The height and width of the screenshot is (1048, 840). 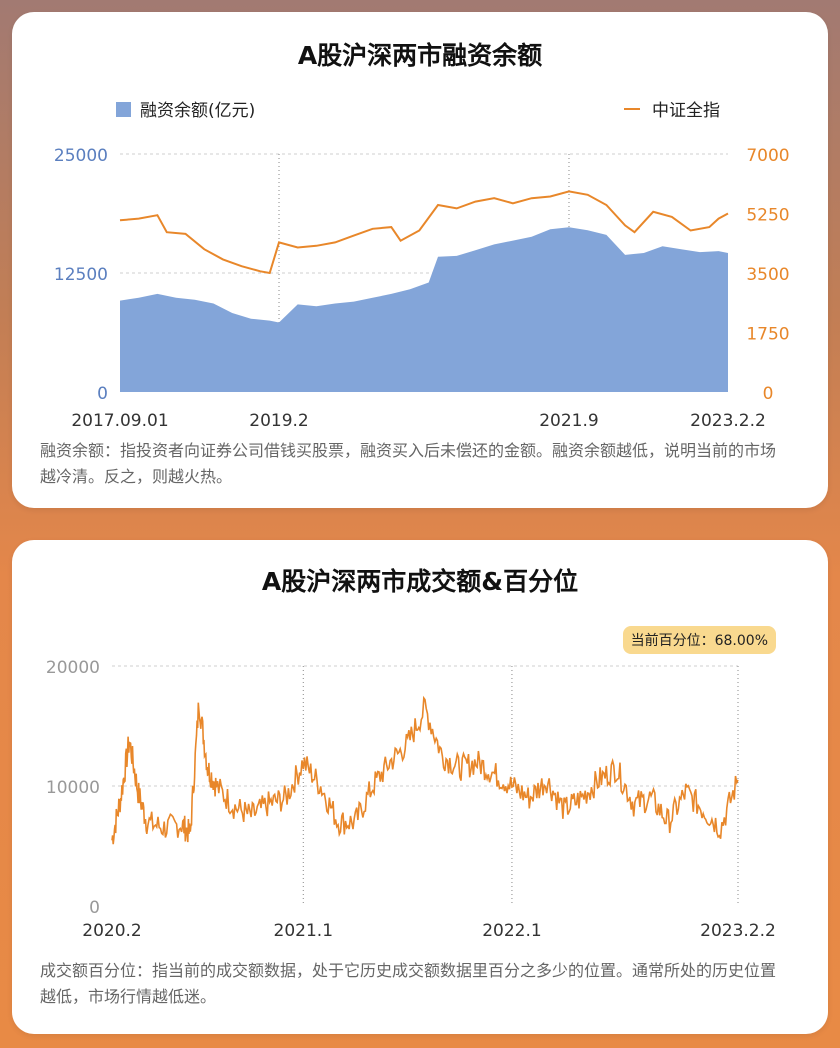 What do you see at coordinates (73, 668) in the screenshot?
I see `y-axis-tick: 20000` at bounding box center [73, 668].